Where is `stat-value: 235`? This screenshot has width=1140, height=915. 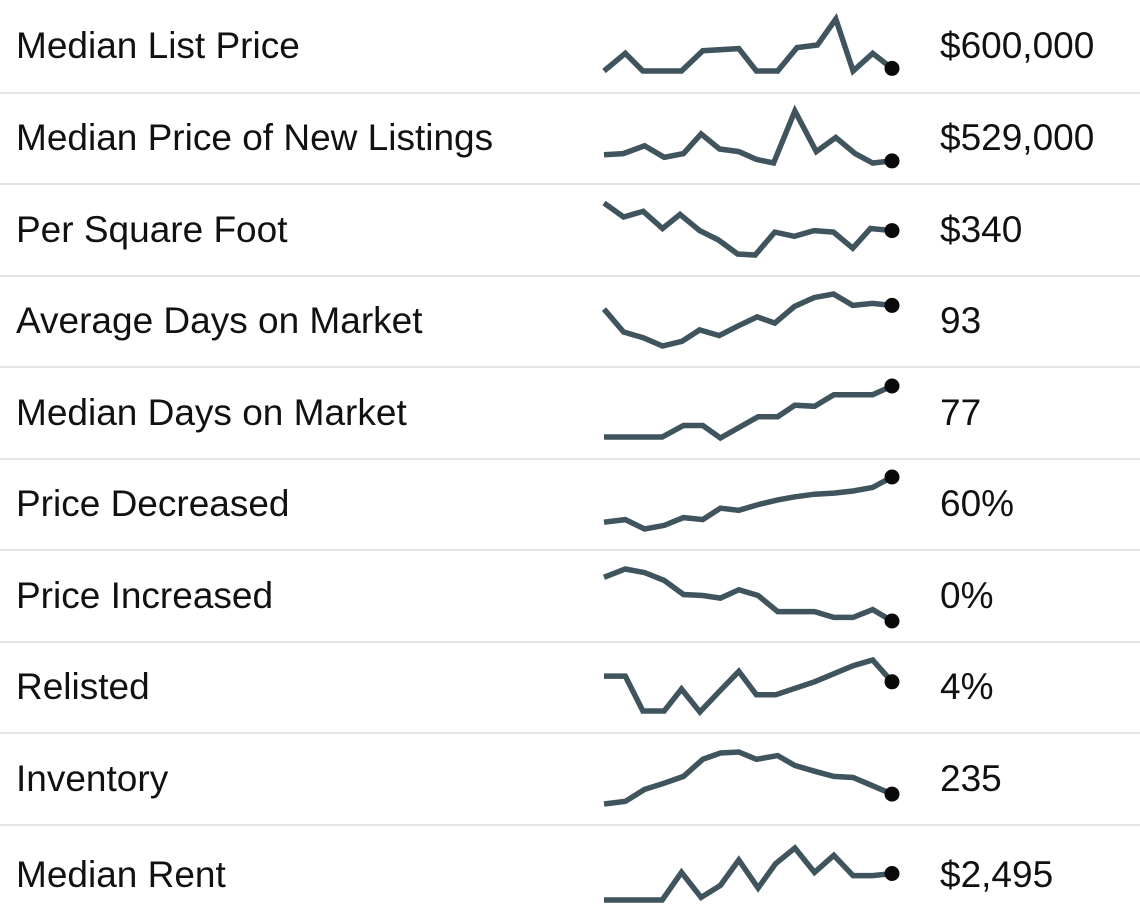 stat-value: 235 is located at coordinates (971, 778).